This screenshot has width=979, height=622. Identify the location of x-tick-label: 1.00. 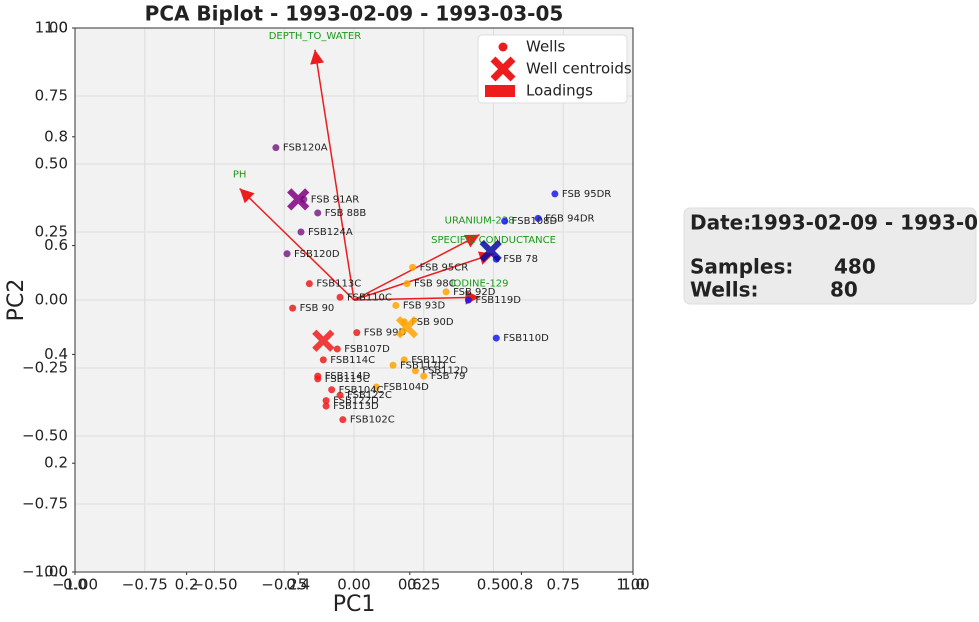
(632, 585).